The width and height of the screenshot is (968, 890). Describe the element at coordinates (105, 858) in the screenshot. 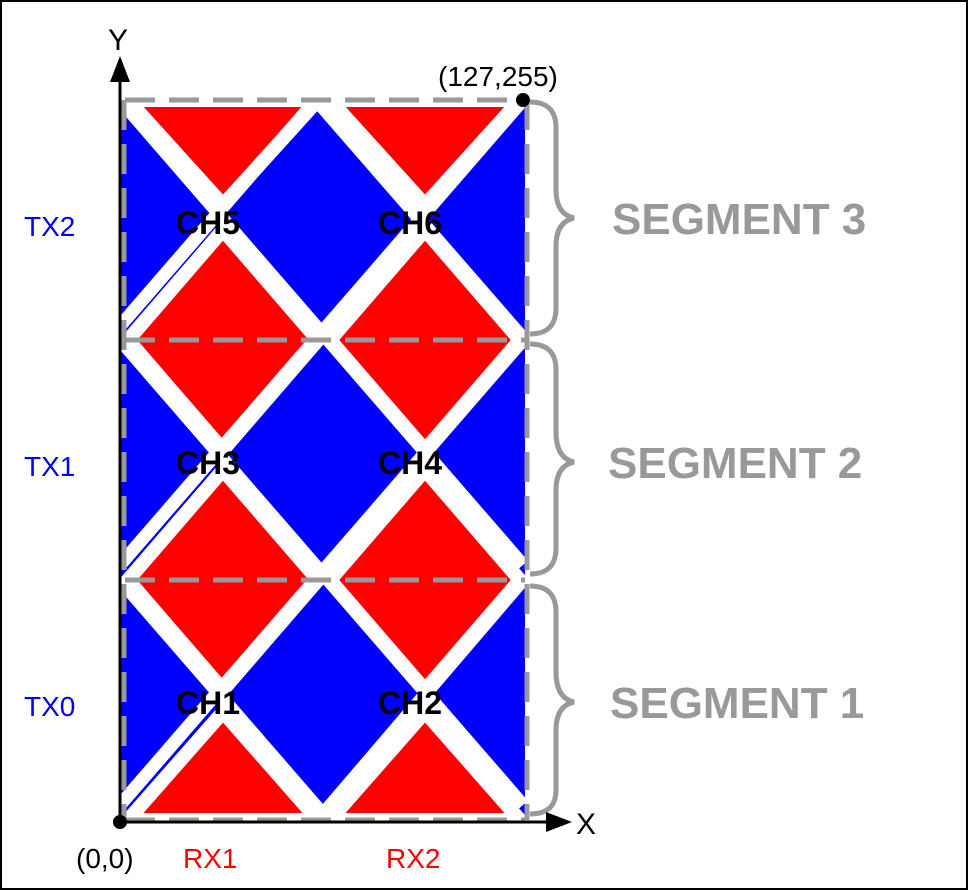

I see `origin-label: (0,0)` at that location.